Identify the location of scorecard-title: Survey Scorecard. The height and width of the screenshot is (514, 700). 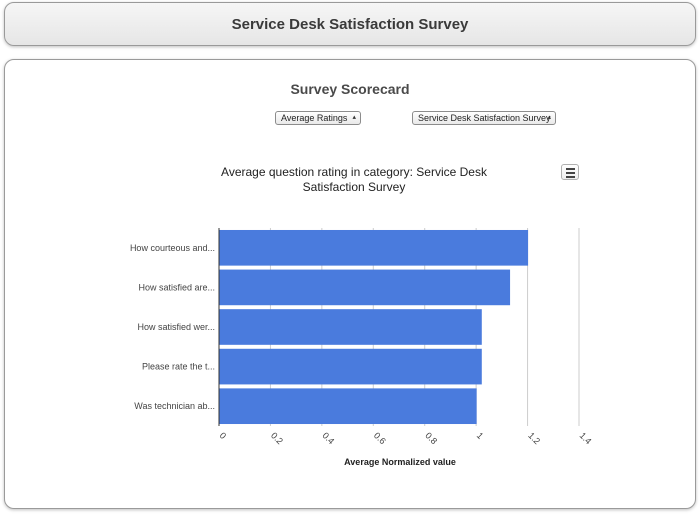
(350, 89).